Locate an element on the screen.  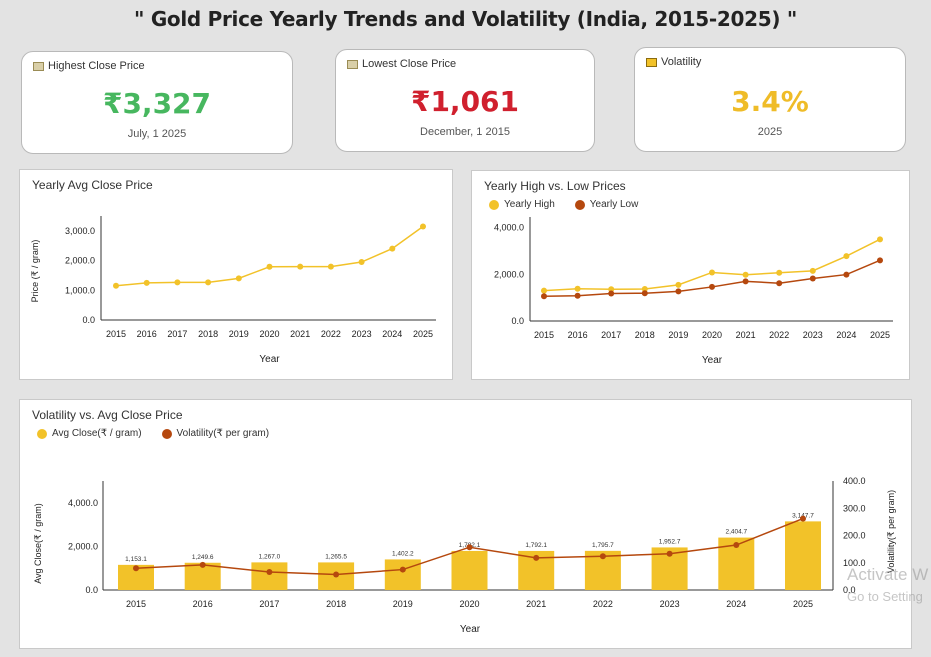
chart-legend: Yearly High Yearly Low is located at coordinates (563, 204).